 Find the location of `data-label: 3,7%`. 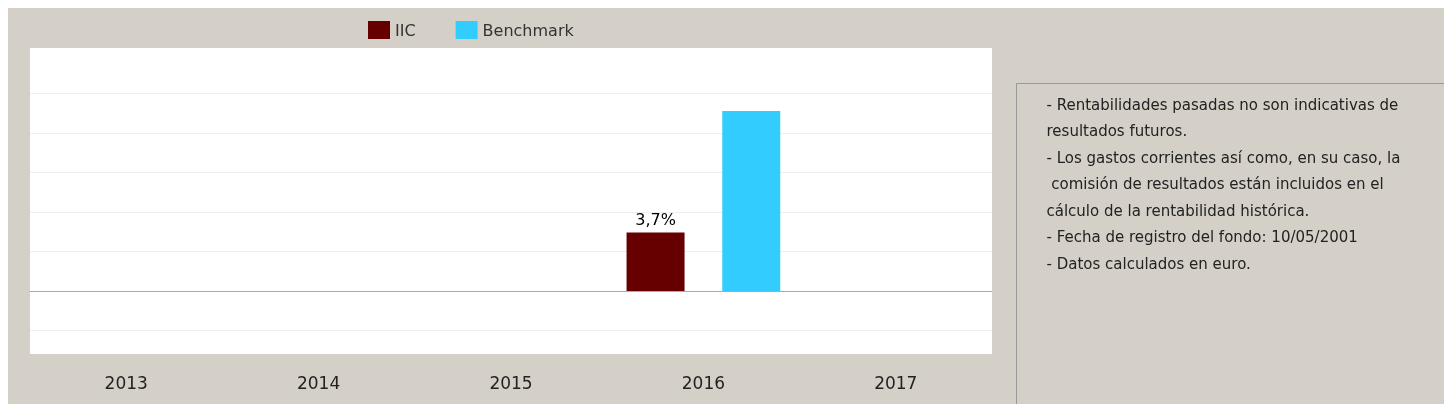

data-label: 3,7% is located at coordinates (655, 220).